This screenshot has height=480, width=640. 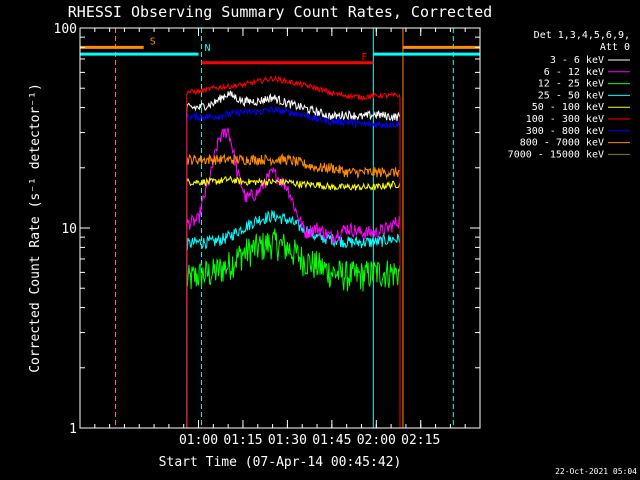 I want to click on y-tick-label-2: 100, so click(x=65, y=29).